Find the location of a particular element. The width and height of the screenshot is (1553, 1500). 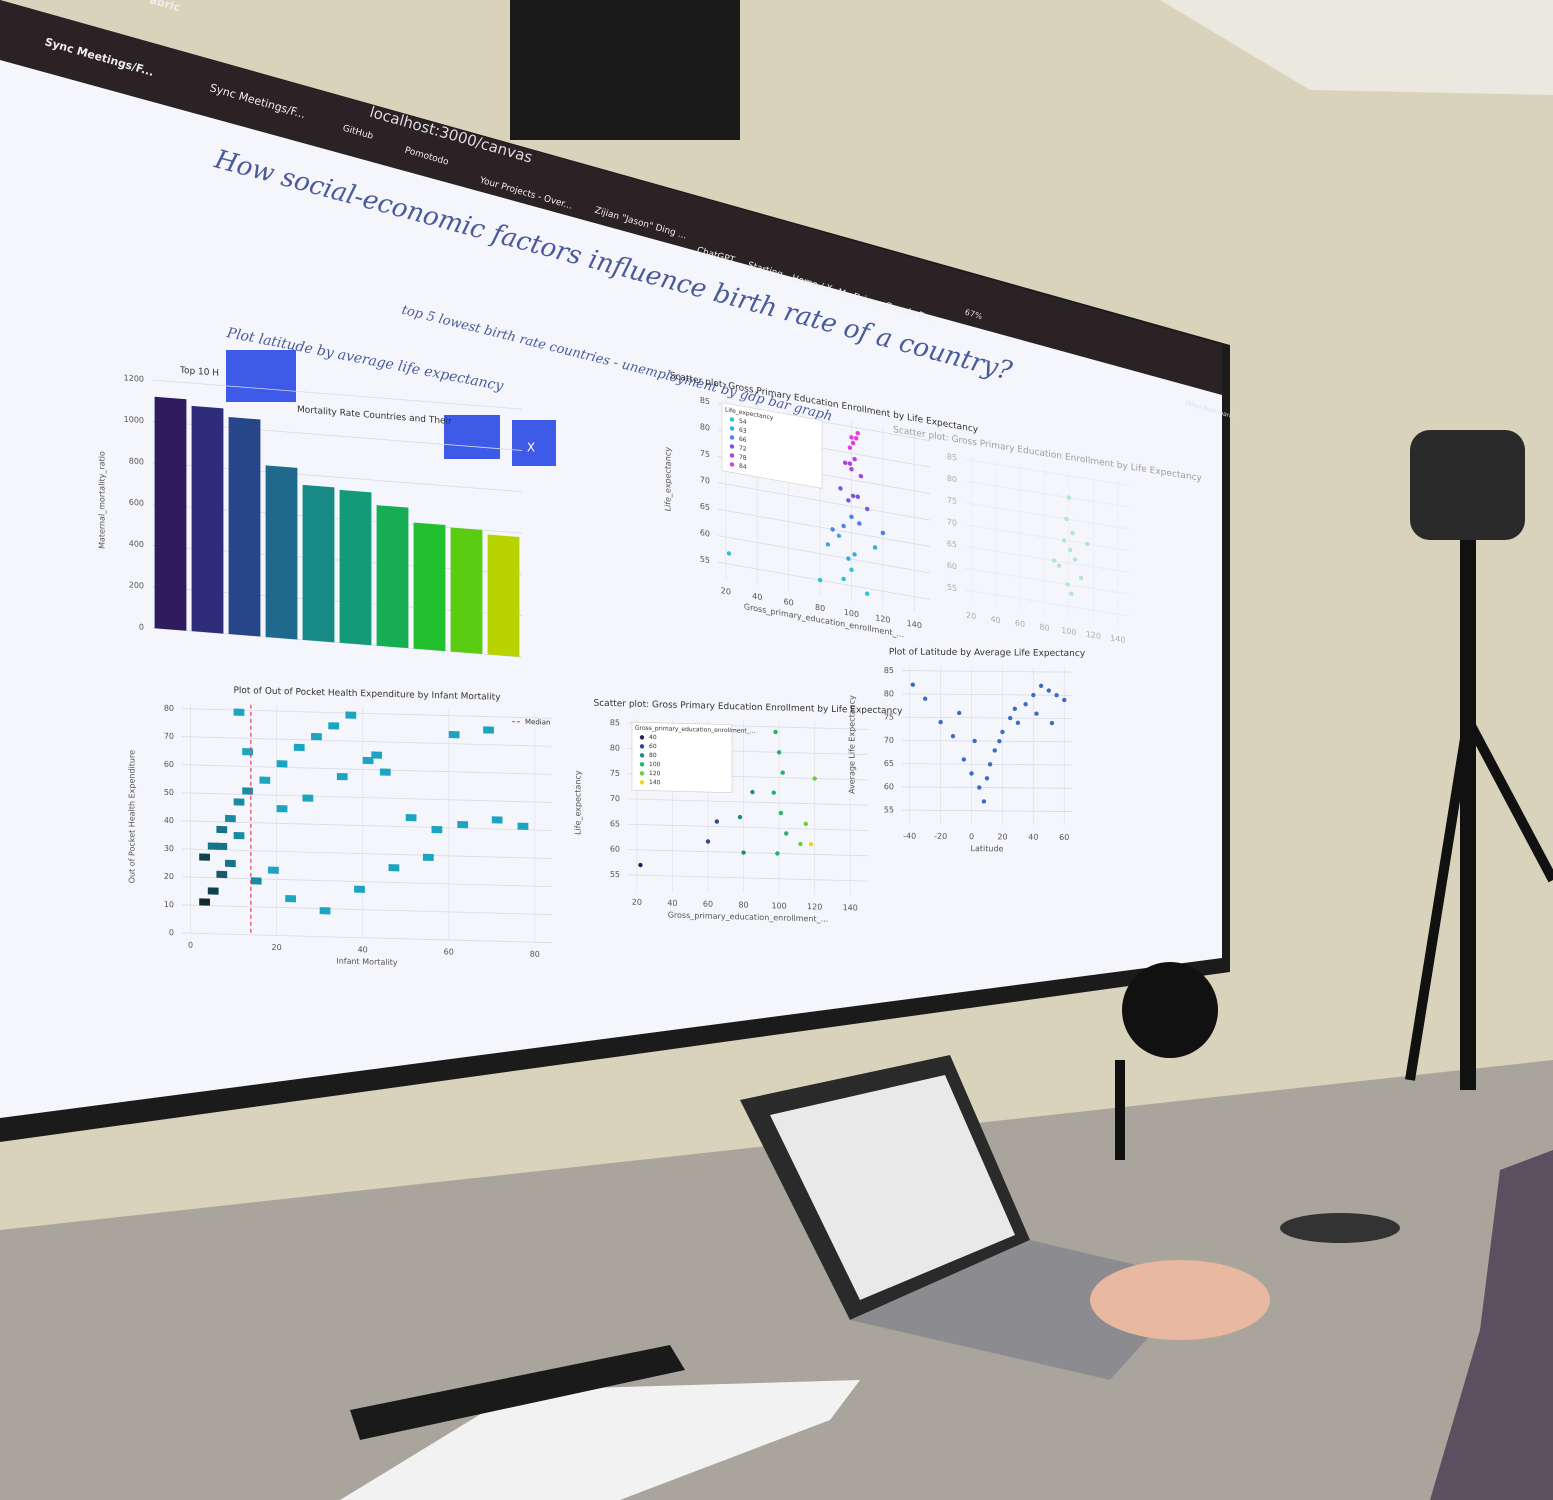

y-tick-label: 0 is located at coordinates (171, 932).